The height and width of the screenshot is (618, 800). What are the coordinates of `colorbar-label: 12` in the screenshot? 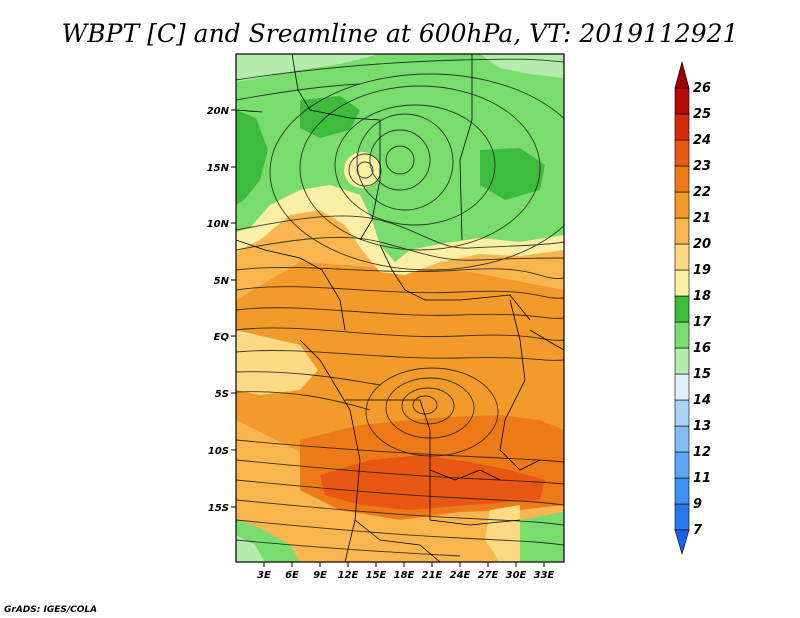 It's located at (702, 452).